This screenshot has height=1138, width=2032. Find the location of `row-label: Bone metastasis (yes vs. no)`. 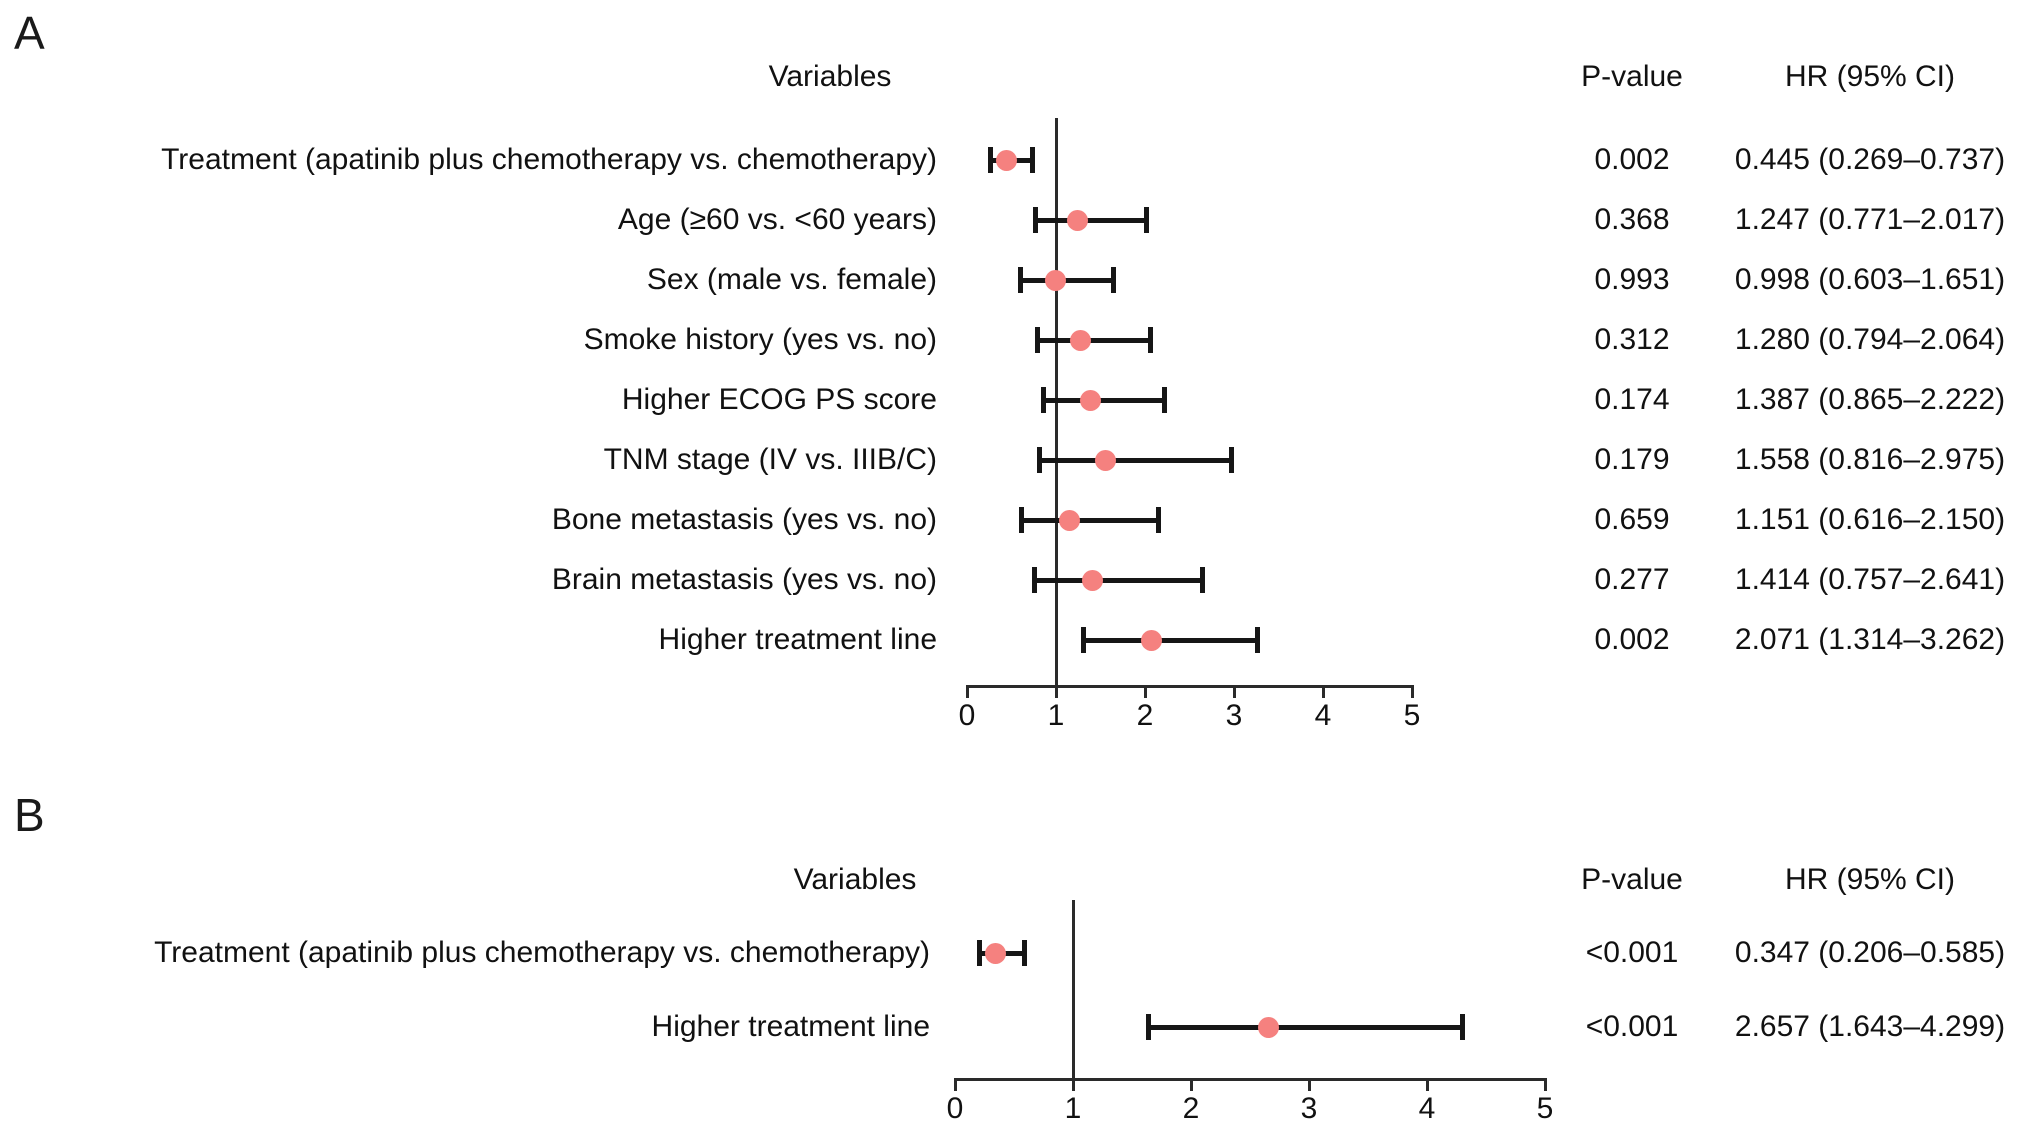

row-label: Bone metastasis (yes vs. no) is located at coordinates (744, 519).